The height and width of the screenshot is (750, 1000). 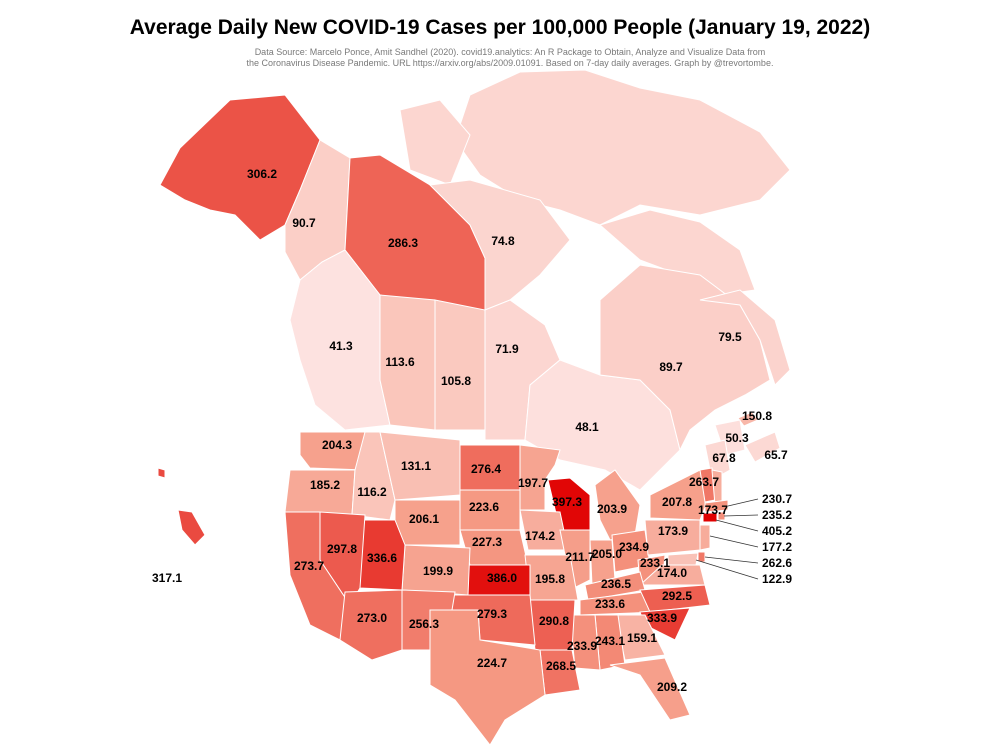 I want to click on region-delaware, so click(x=701, y=557).